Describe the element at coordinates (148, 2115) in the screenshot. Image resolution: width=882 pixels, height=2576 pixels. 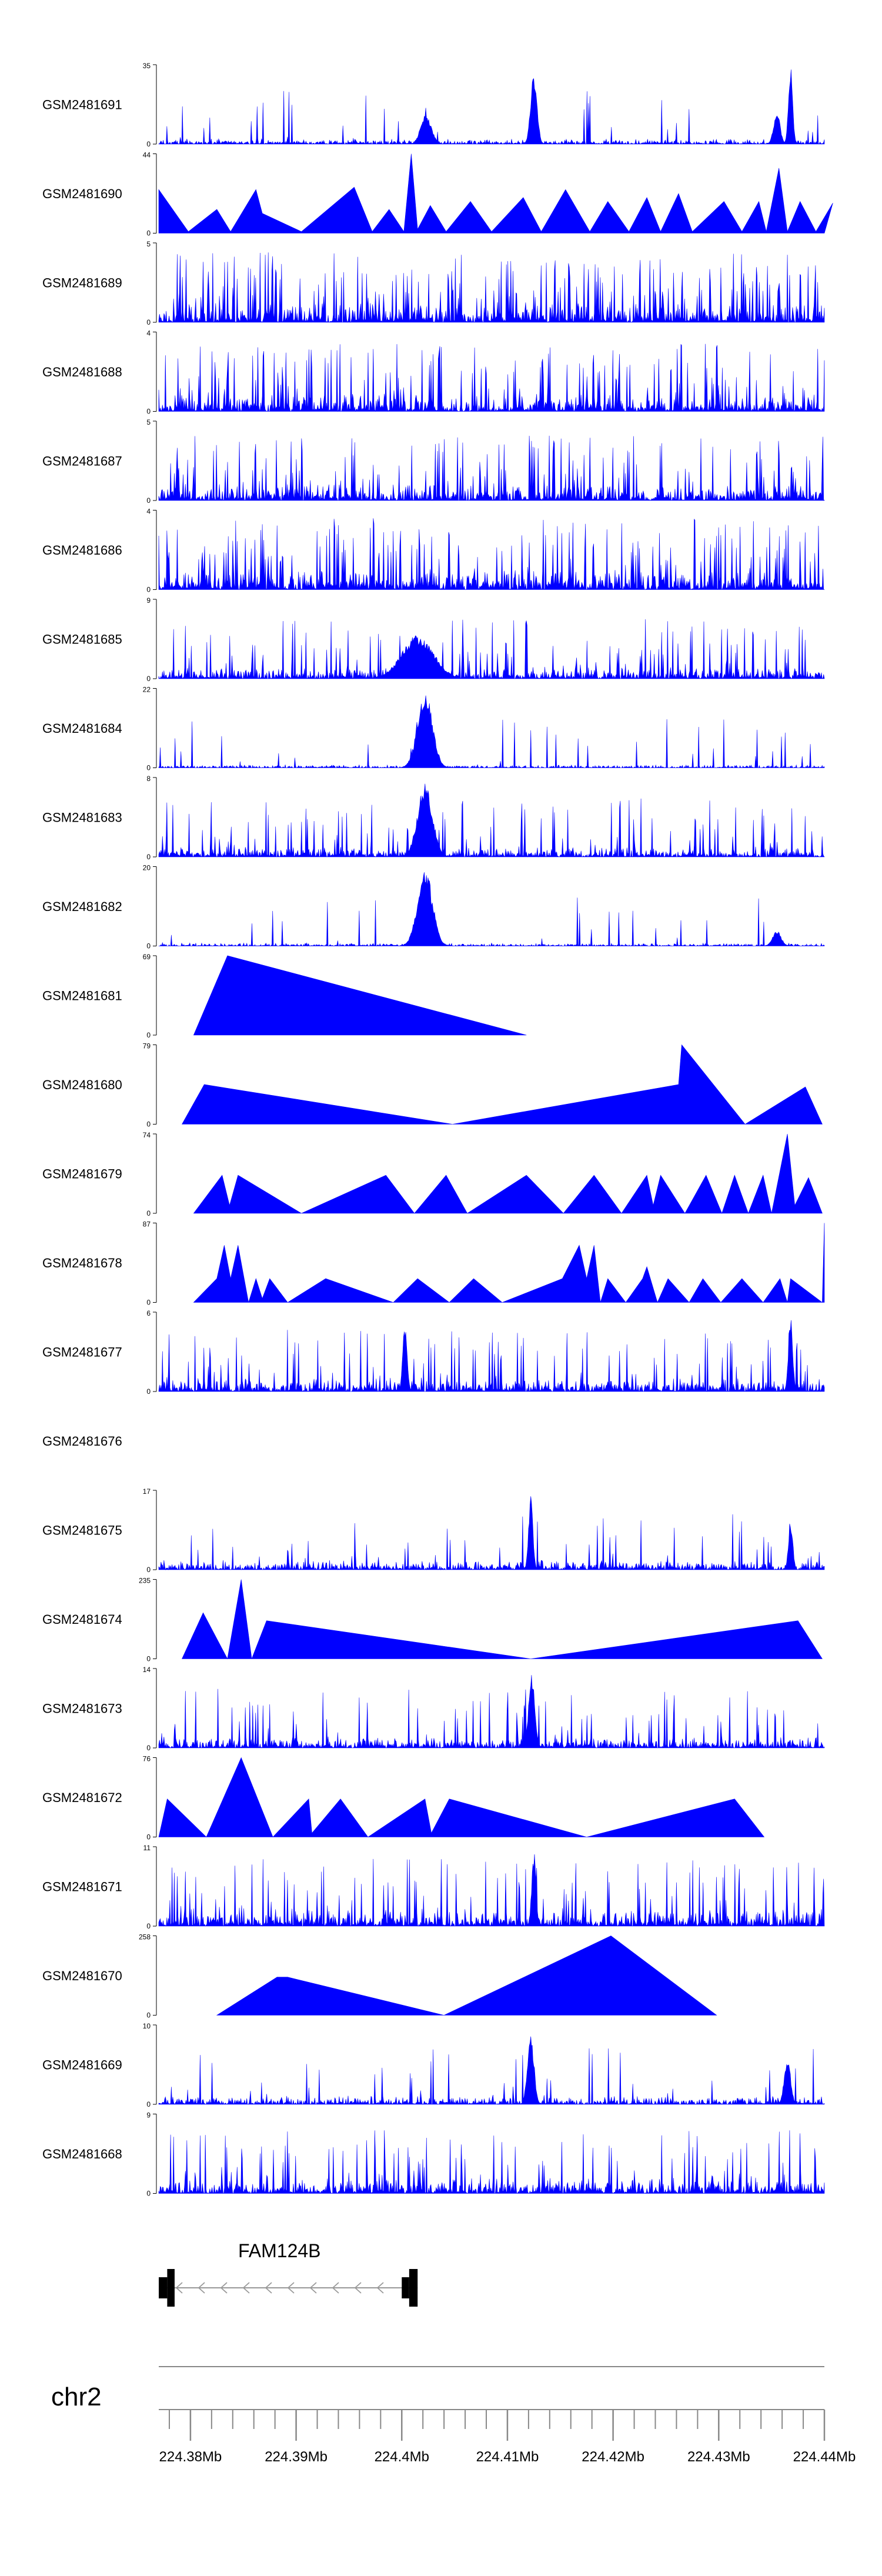
I see `y-max-label: 9` at that location.